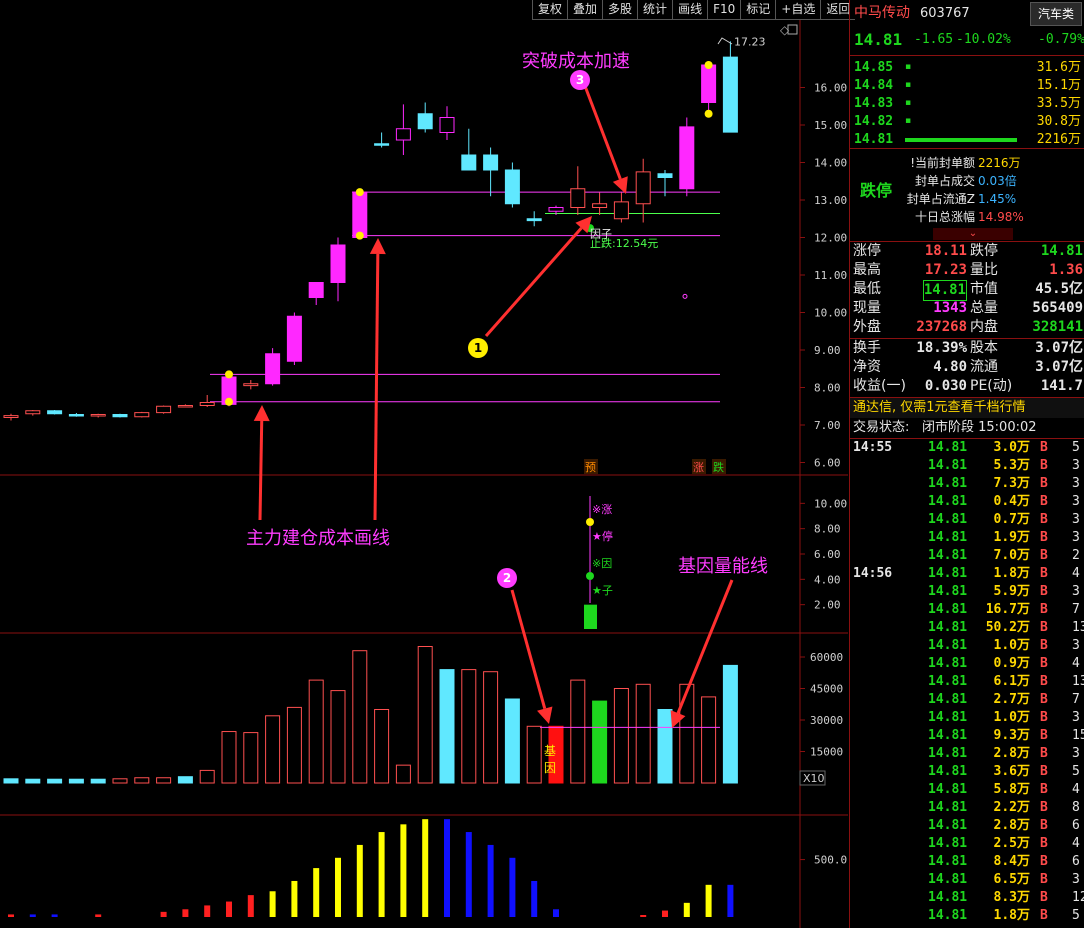 The width and height of the screenshot is (1084, 928). I want to click on order-level: 14.82 ▪ 30.8万, so click(967, 121).